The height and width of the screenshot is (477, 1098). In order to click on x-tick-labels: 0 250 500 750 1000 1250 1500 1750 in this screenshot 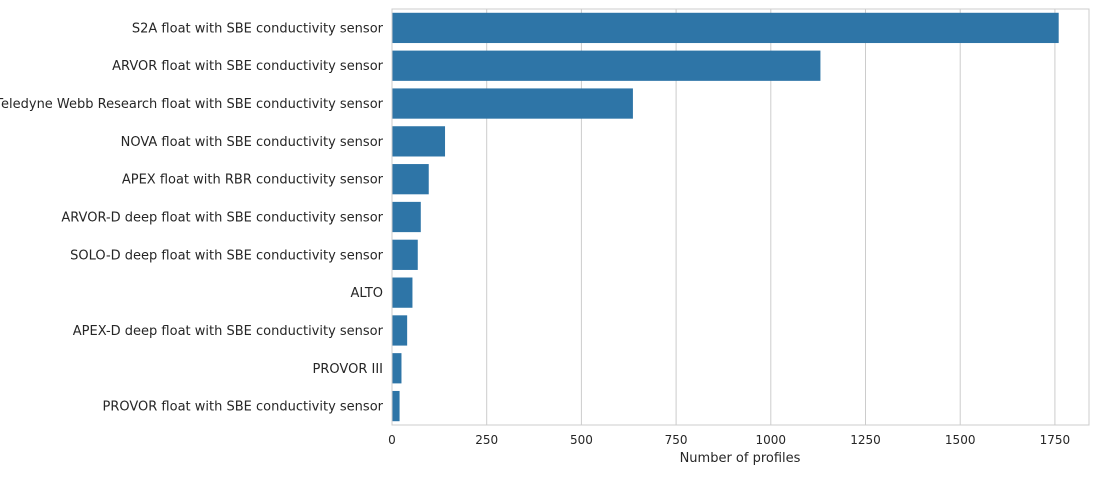, I will do `click(729, 440)`.